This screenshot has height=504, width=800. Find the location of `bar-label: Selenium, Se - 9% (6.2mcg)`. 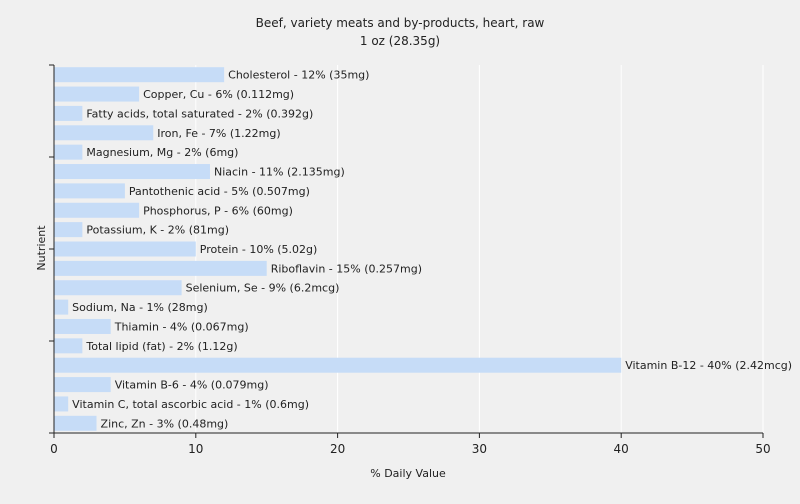

bar-label: Selenium, Se - 9% (6.2mcg) is located at coordinates (263, 288).